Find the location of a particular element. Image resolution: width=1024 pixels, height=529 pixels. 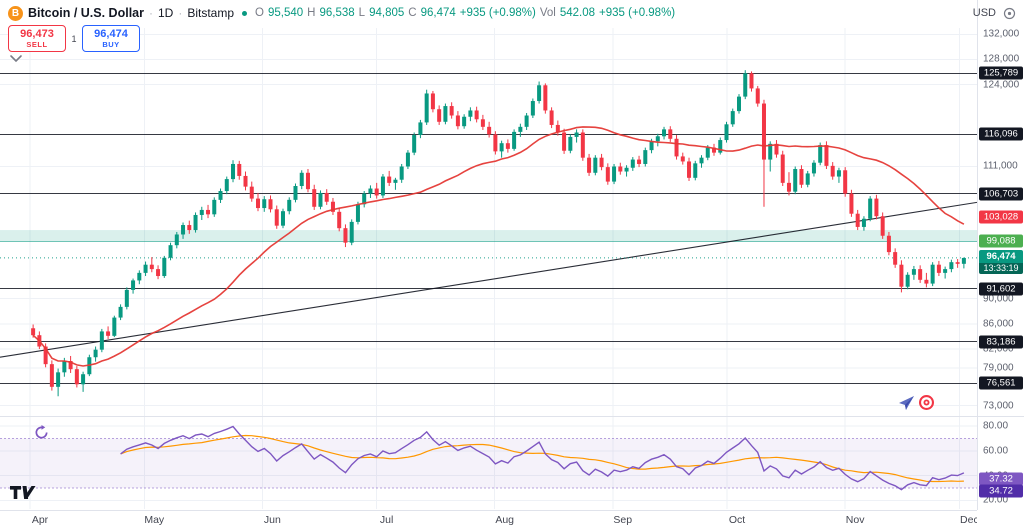

exchange-label: Bitstamp is located at coordinates (211, 13).